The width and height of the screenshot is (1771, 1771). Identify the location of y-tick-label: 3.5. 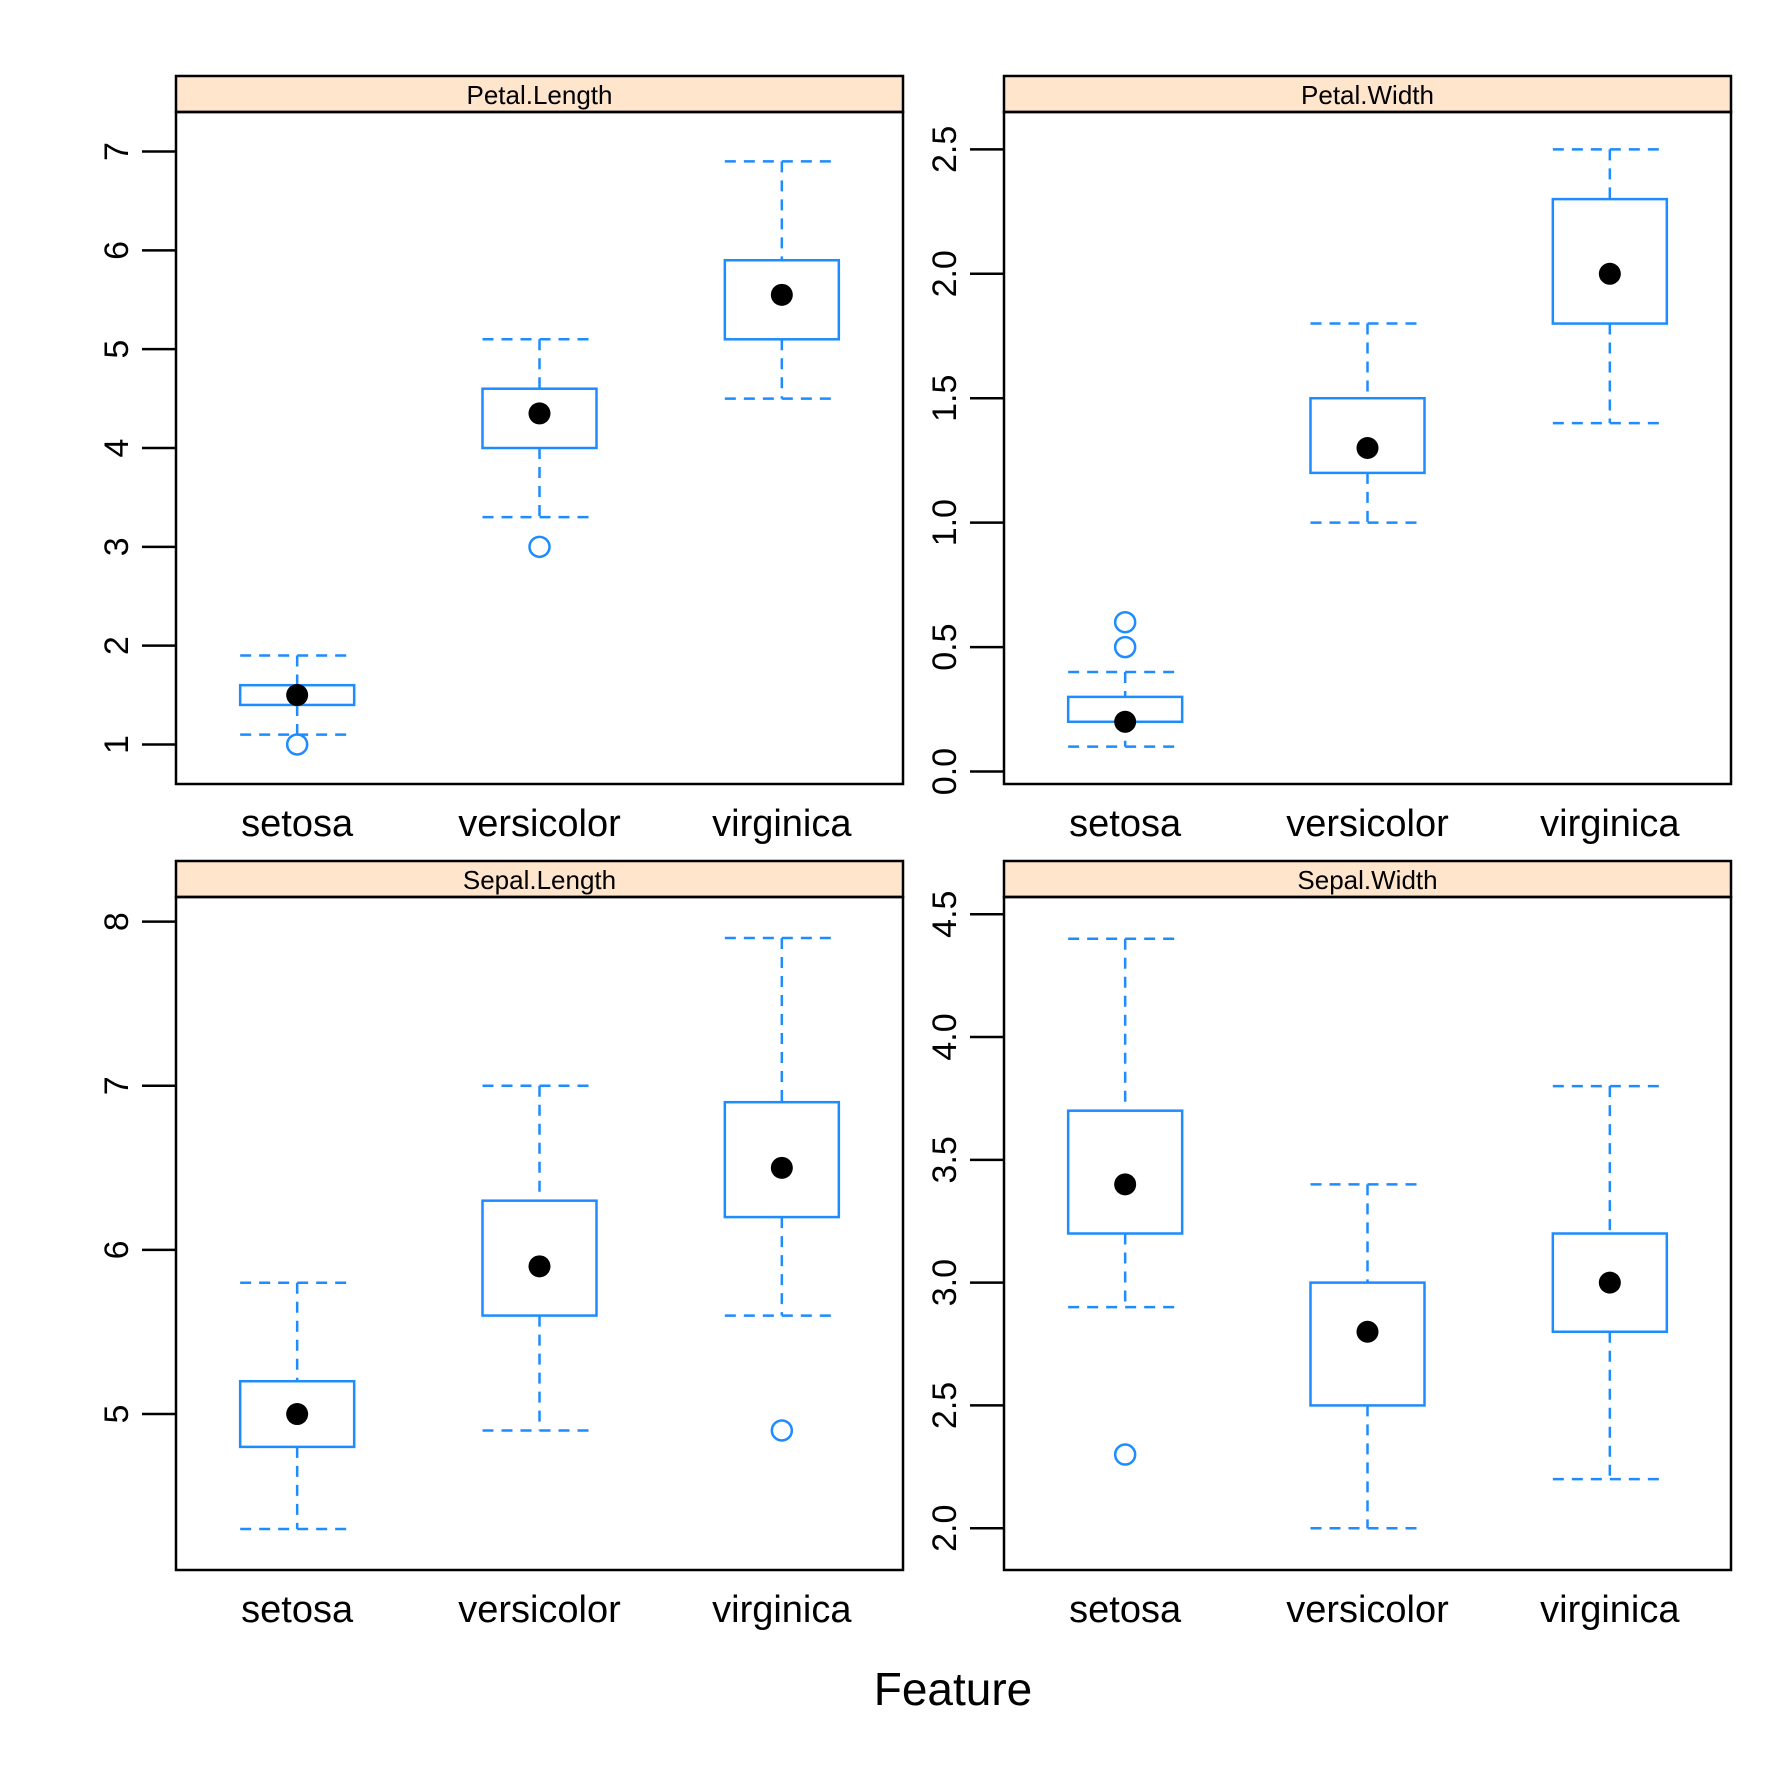
(945, 1159).